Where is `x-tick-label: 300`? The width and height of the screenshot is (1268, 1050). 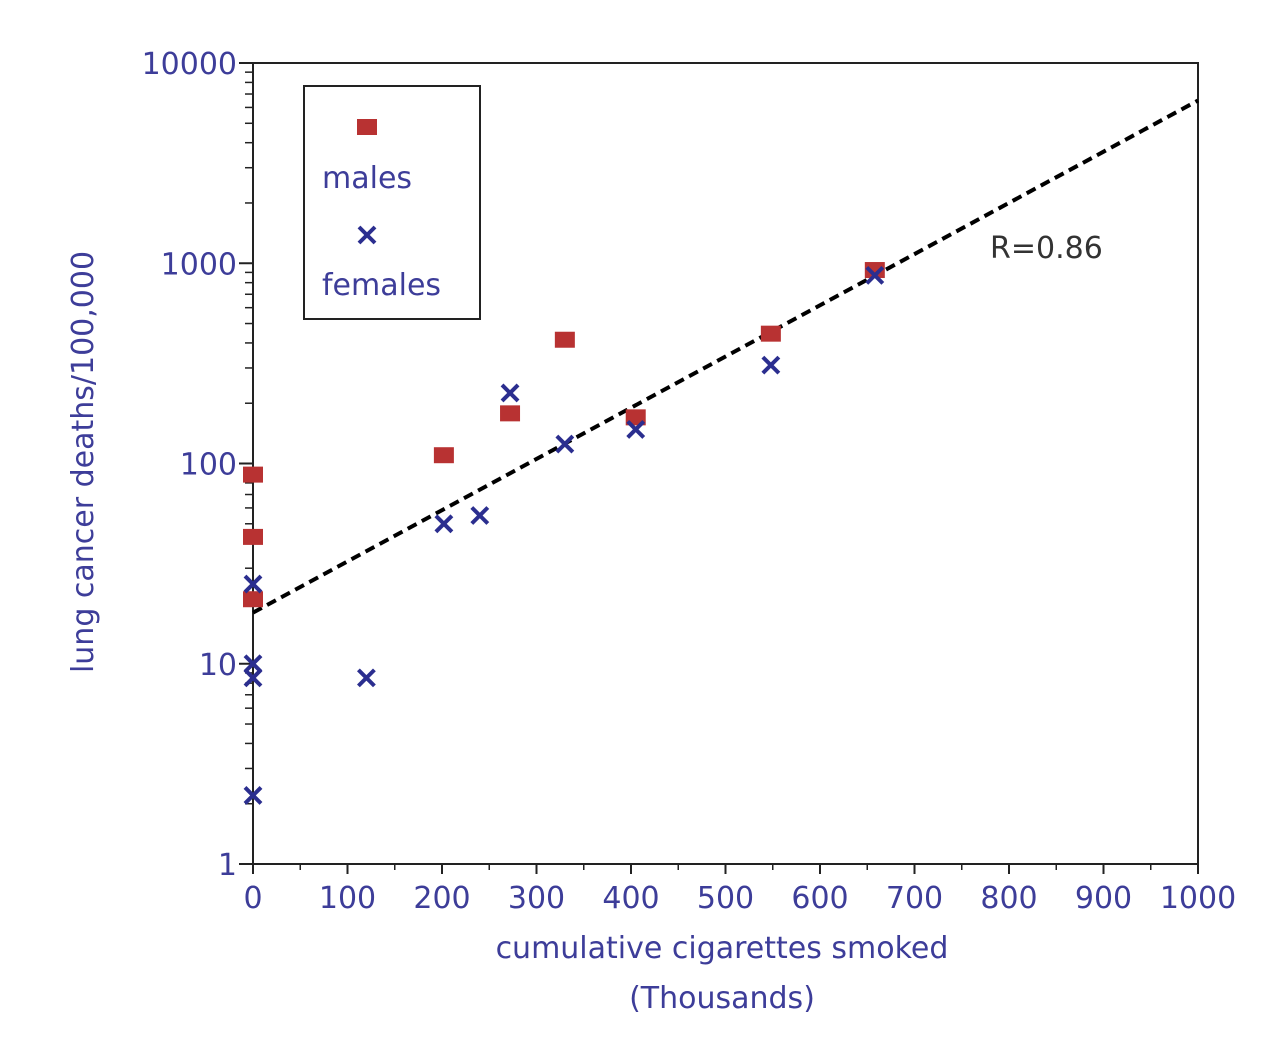 x-tick-label: 300 is located at coordinates (536, 898).